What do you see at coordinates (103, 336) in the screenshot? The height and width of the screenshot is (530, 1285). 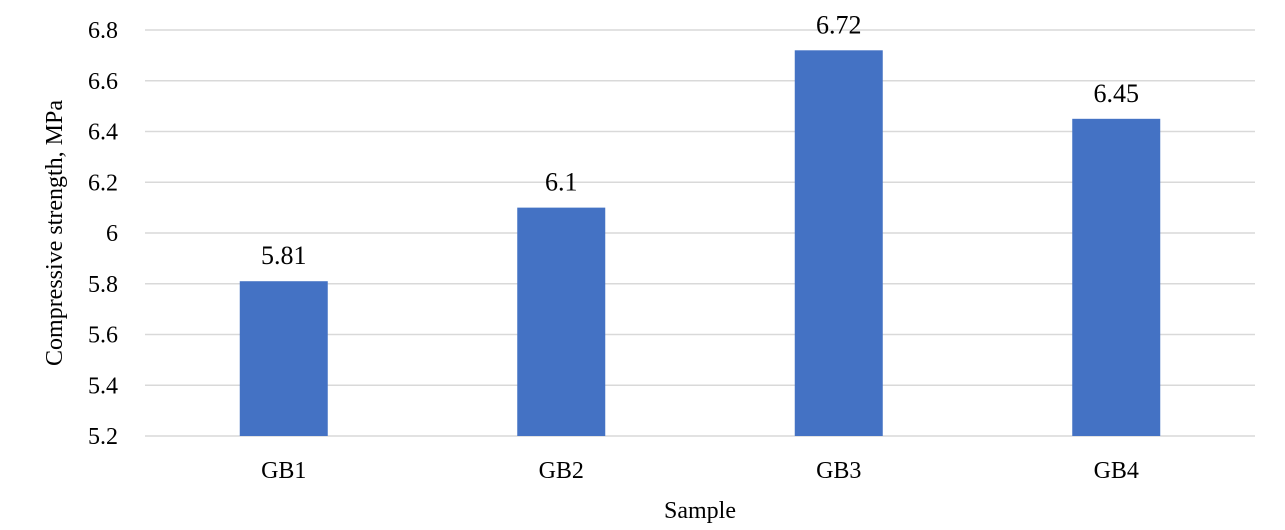 I see `y-tick-label: 5.6` at bounding box center [103, 336].